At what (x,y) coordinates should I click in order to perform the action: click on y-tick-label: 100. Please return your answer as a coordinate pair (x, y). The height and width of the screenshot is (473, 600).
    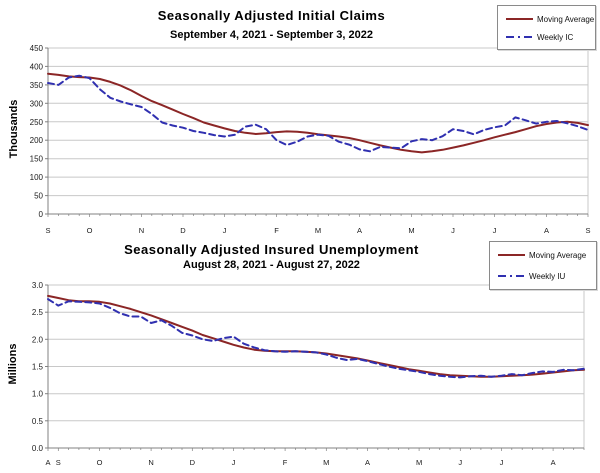
    Looking at the image, I should click on (37, 177).